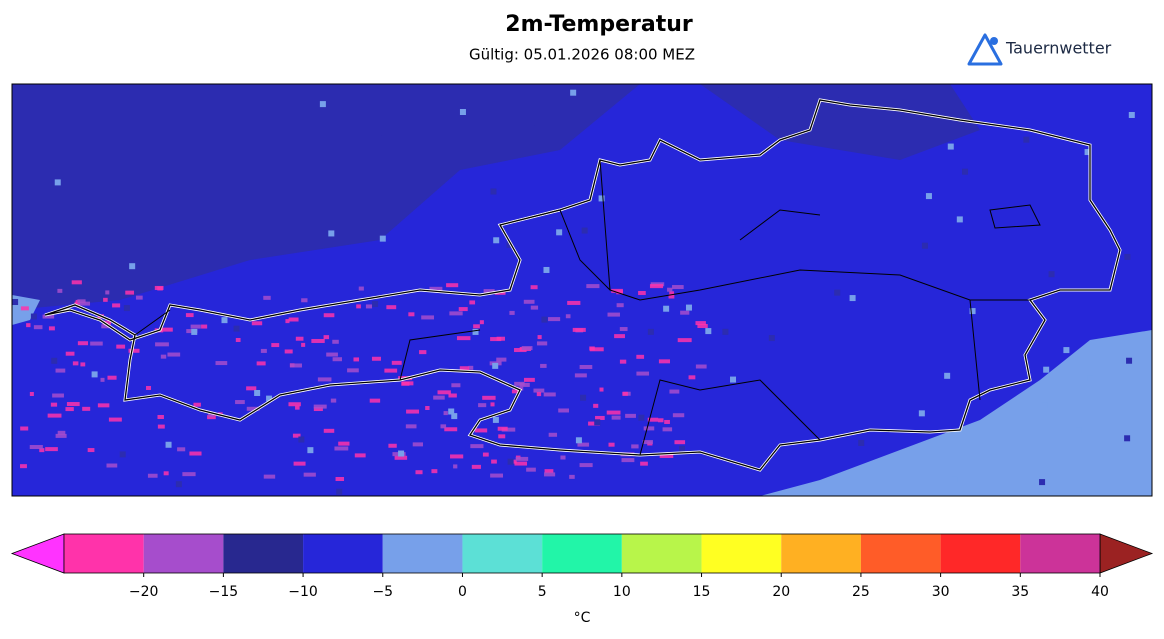 The image size is (1164, 639). Describe the element at coordinates (1100, 592) in the screenshot. I see `colorbar-tick-label: 40` at that location.